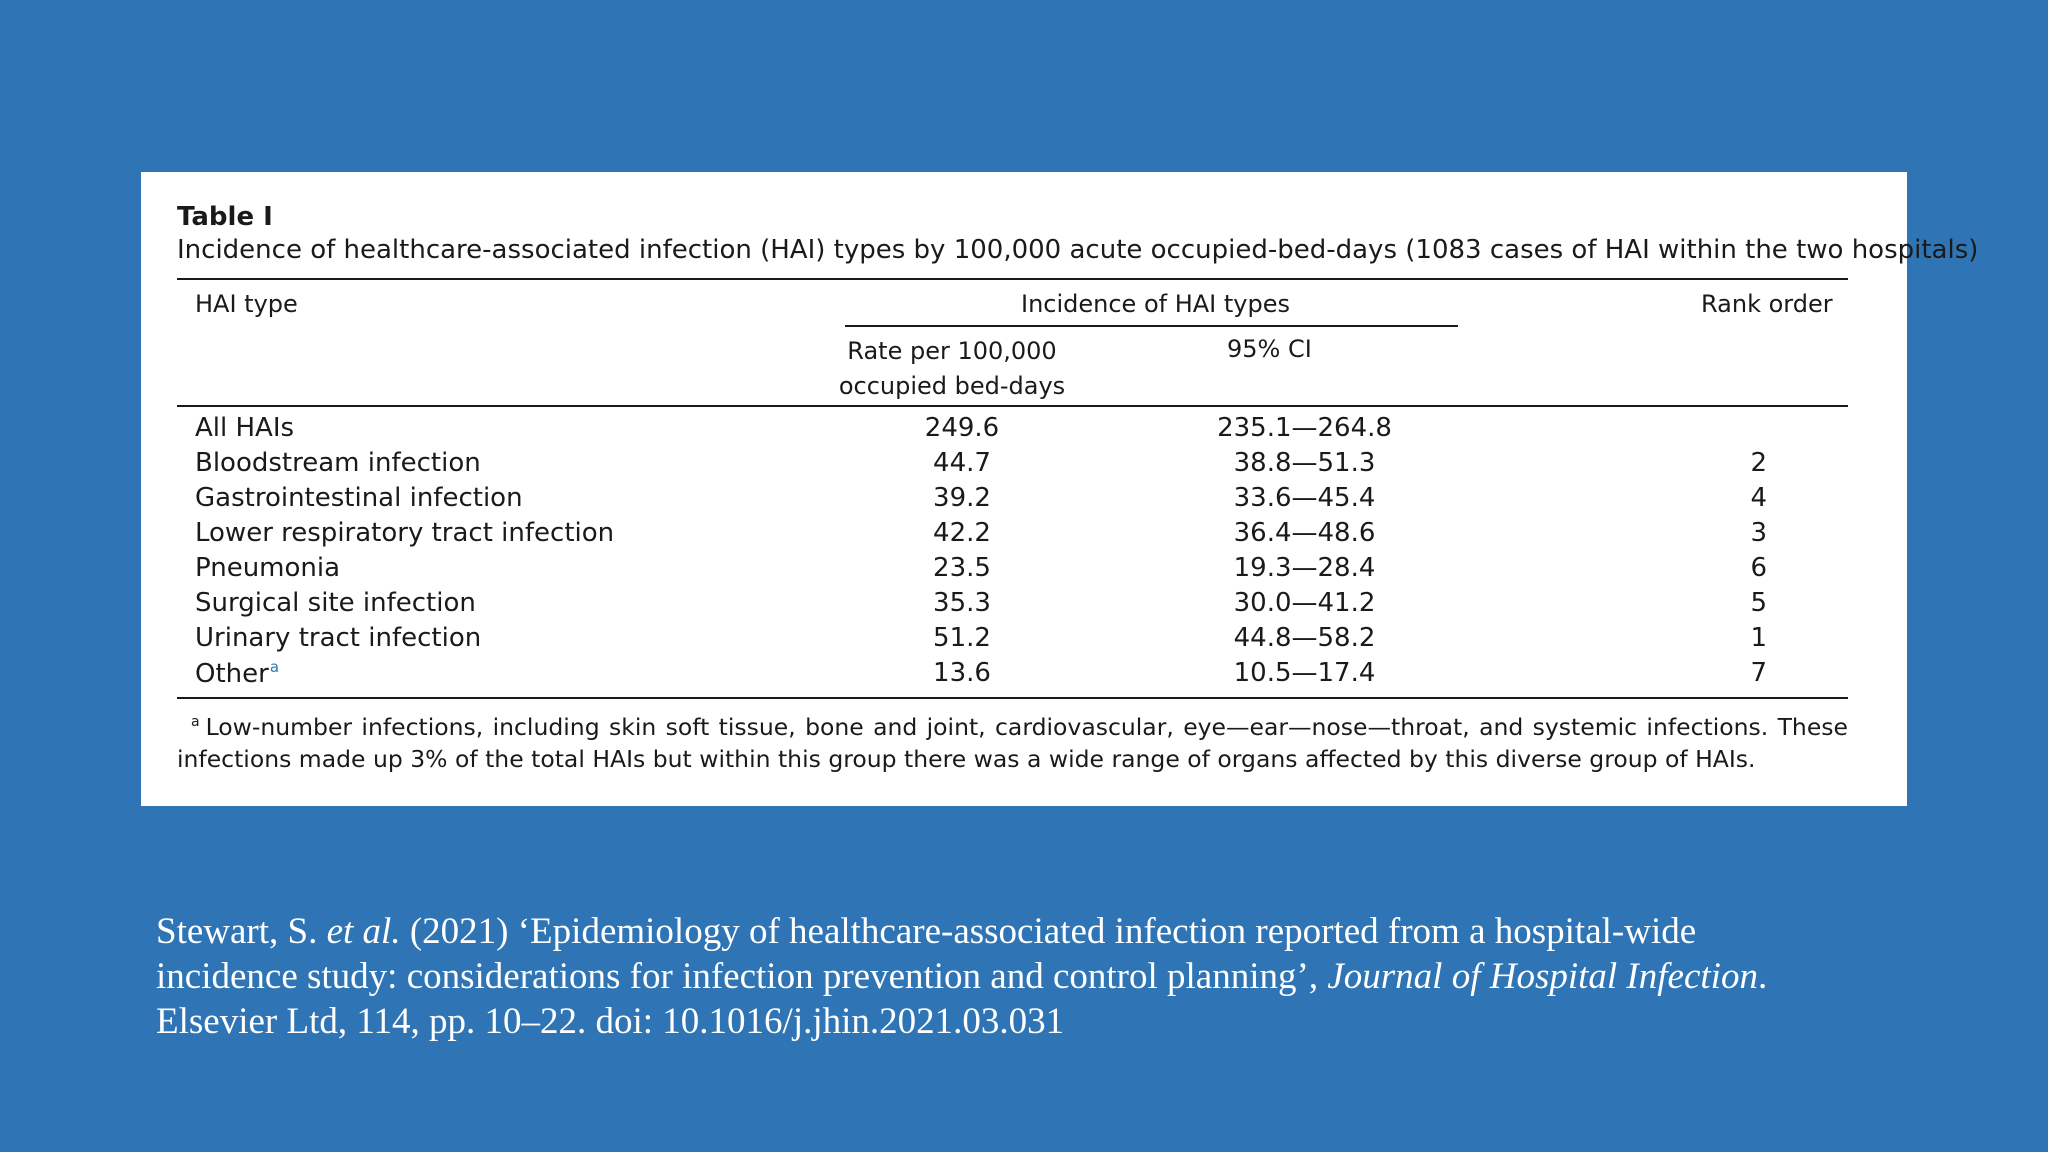  I want to click on cell-ci: 44.8—58.2, so click(1304, 638).